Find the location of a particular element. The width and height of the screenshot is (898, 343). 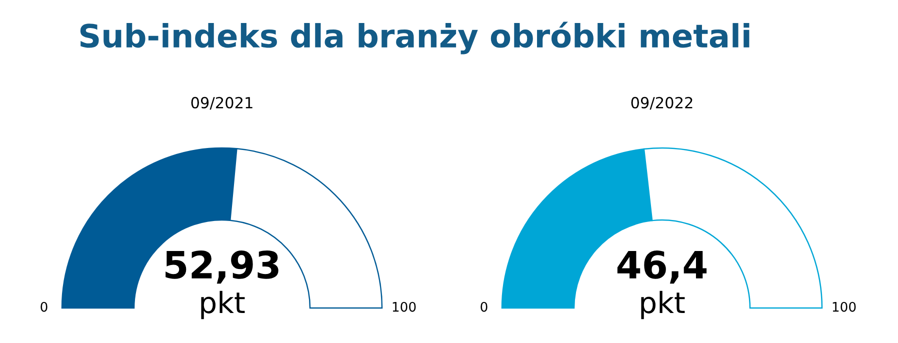

chart-subtitle: 09/2021 is located at coordinates (221, 103).